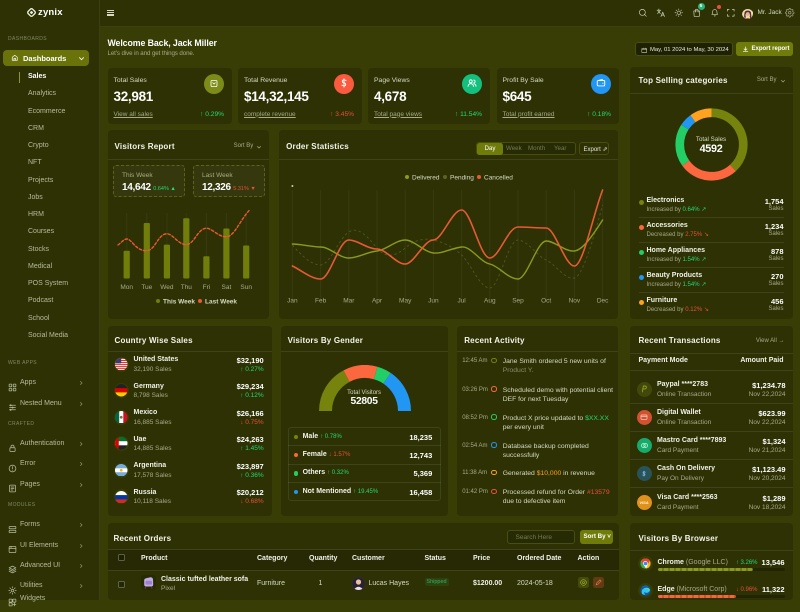 The width and height of the screenshot is (800, 612). What do you see at coordinates (575, 301) in the screenshot?
I see `svg-text: Nov` at bounding box center [575, 301].